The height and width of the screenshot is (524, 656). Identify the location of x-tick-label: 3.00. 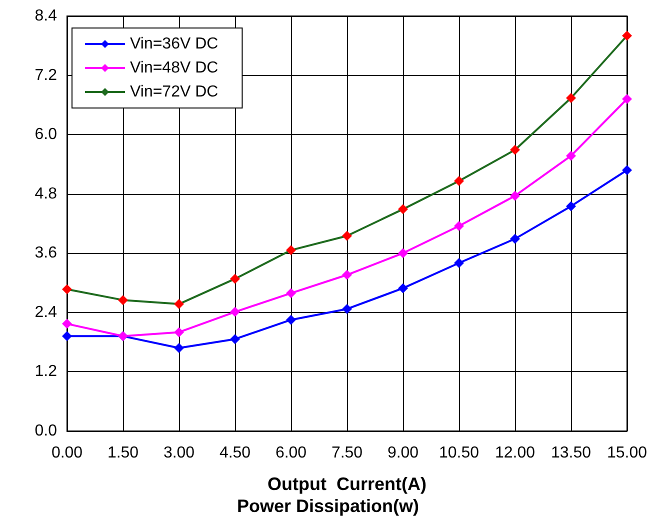
(179, 453).